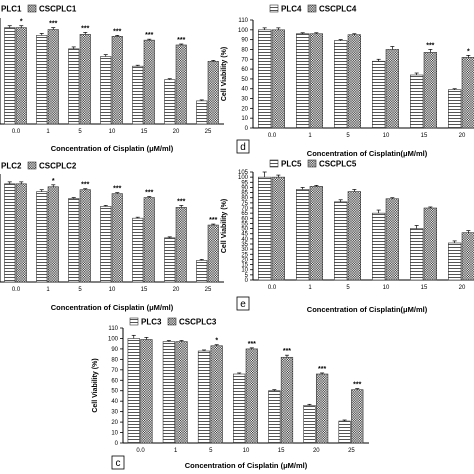 This screenshot has height=474, width=474. What do you see at coordinates (21, 22) in the screenshot?
I see `significance-marker: *` at bounding box center [21, 22].